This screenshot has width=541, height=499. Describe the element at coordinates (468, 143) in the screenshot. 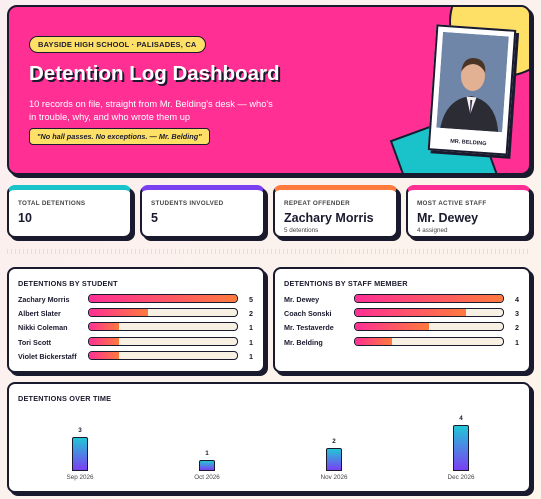

I see `photo-caption: MR. BELDING` at that location.